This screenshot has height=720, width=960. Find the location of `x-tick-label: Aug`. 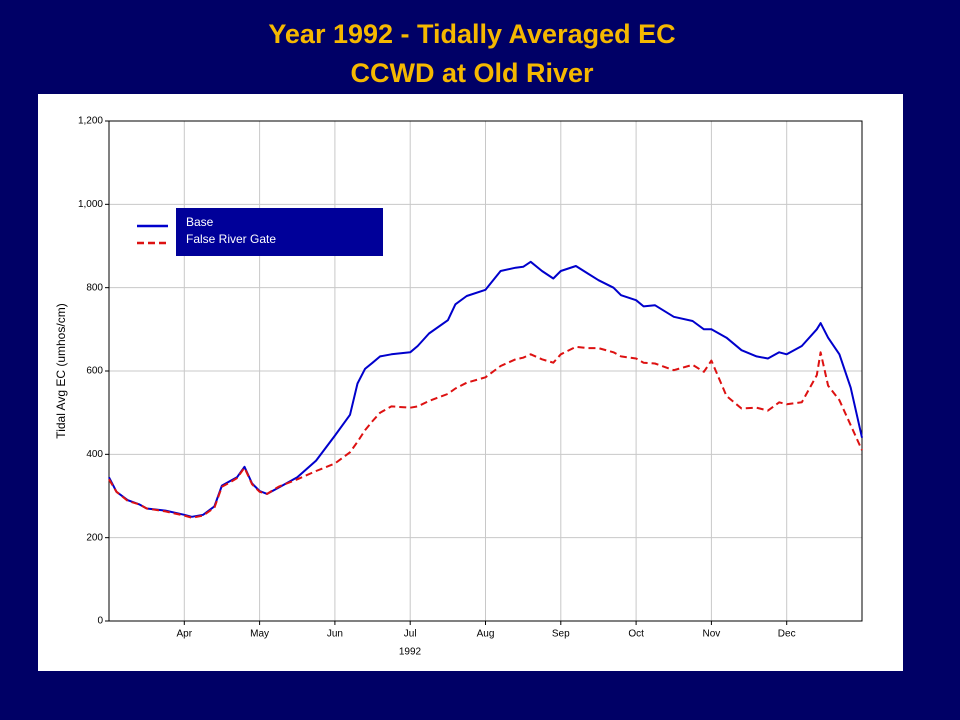

x-tick-label: Aug is located at coordinates (486, 634).